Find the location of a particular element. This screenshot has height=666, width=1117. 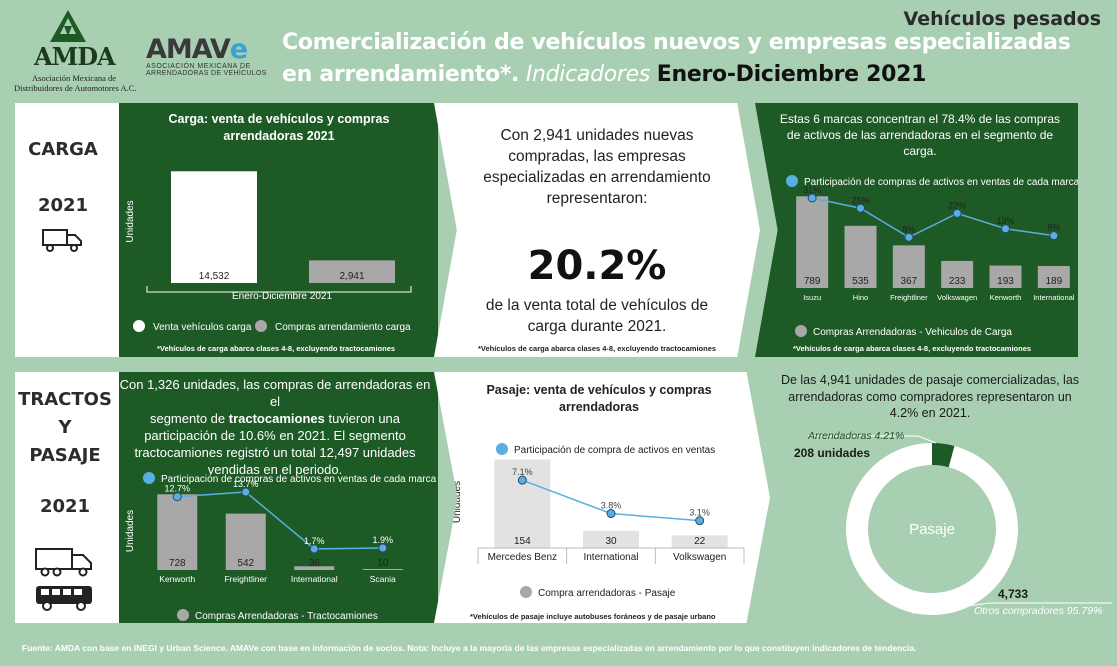

legend-label-bars: Compras Arrendadoras - Tractocamiones is located at coordinates (286, 616).